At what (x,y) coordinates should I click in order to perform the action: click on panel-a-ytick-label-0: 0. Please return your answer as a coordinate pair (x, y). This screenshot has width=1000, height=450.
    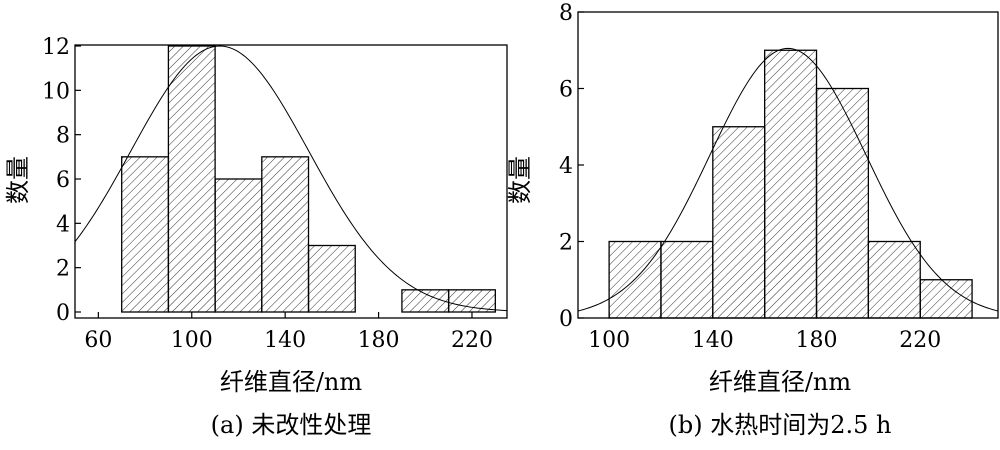
    Looking at the image, I should click on (63, 313).